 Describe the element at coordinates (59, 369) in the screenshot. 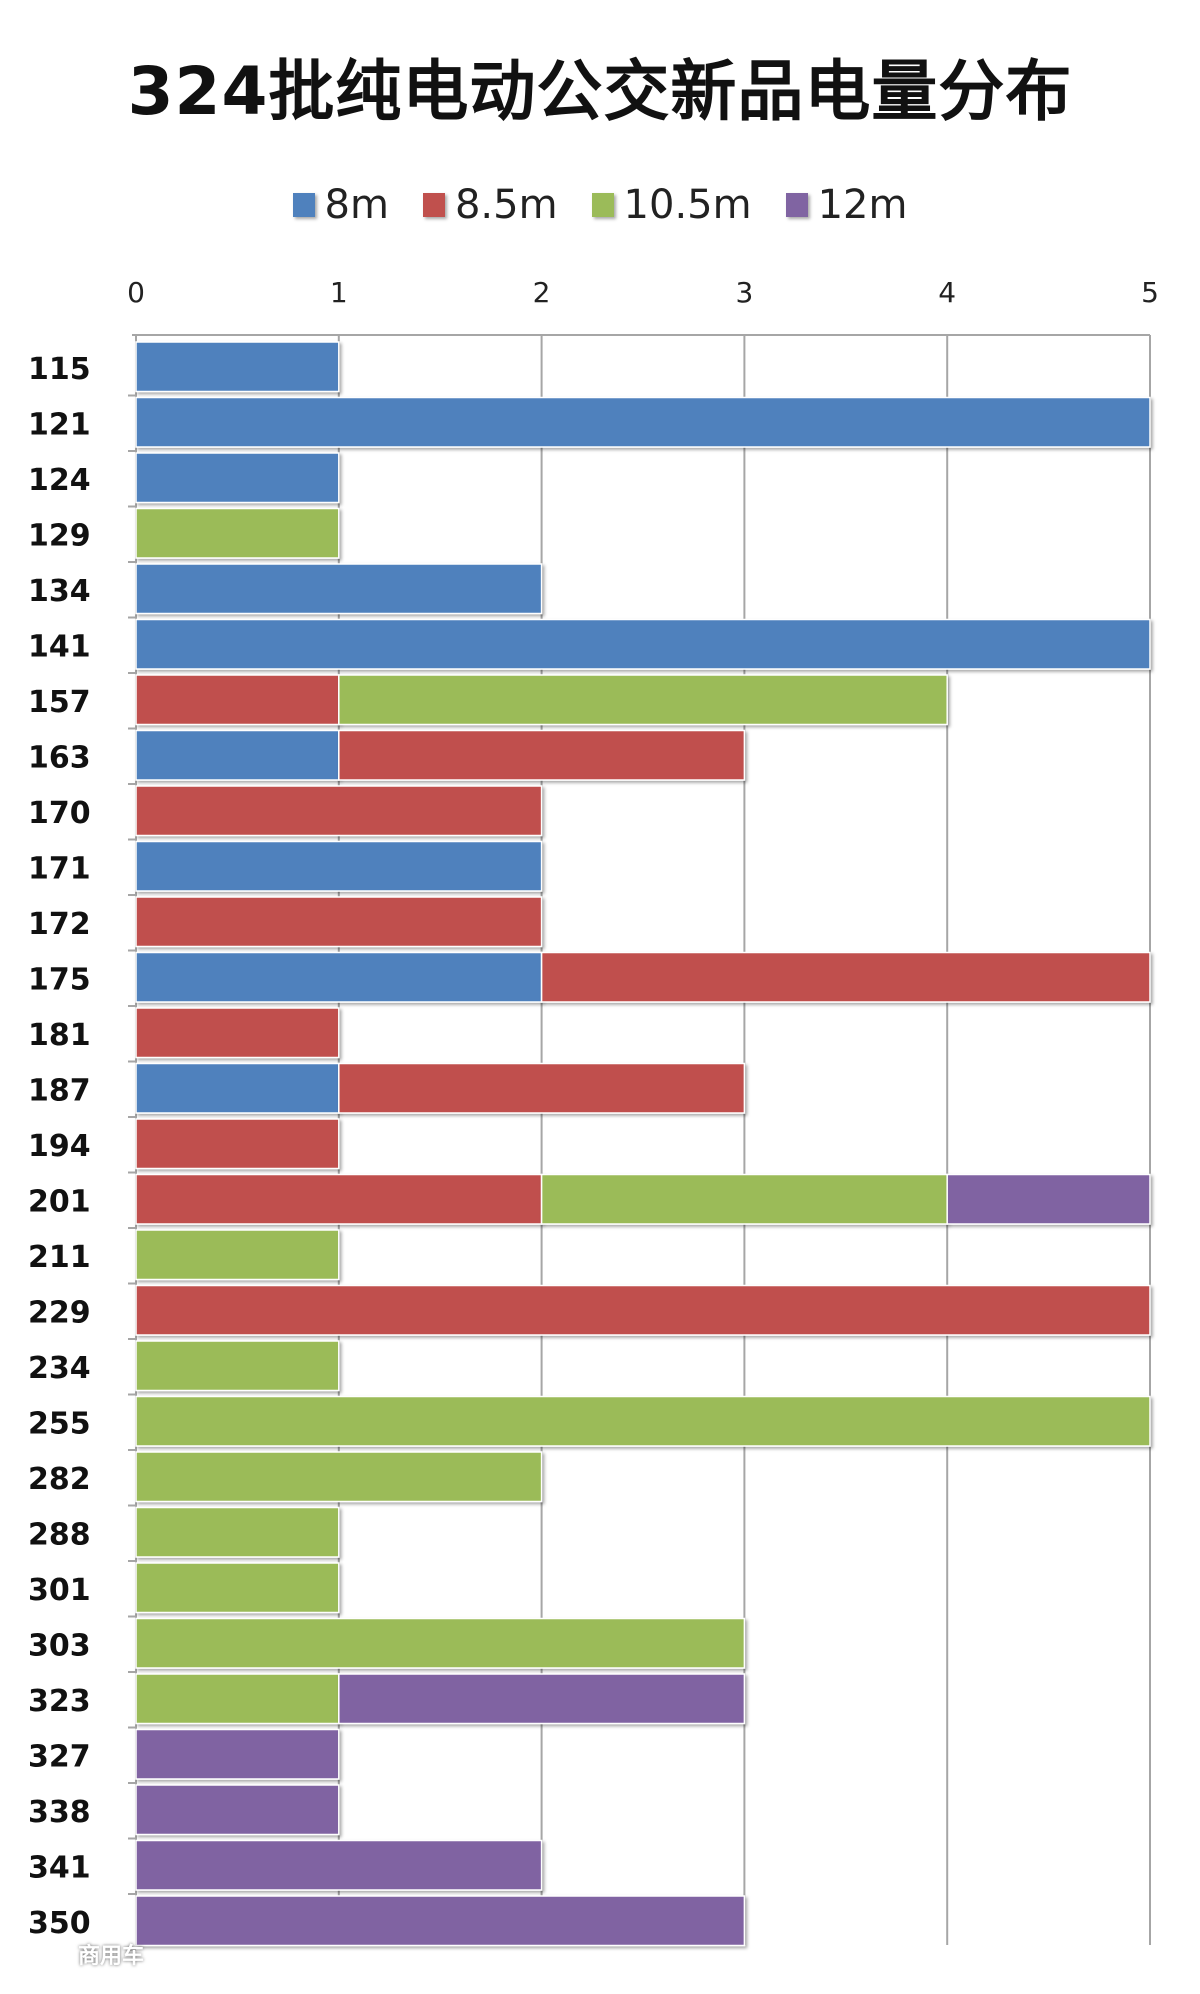

I see `y-tick-label: 115` at that location.